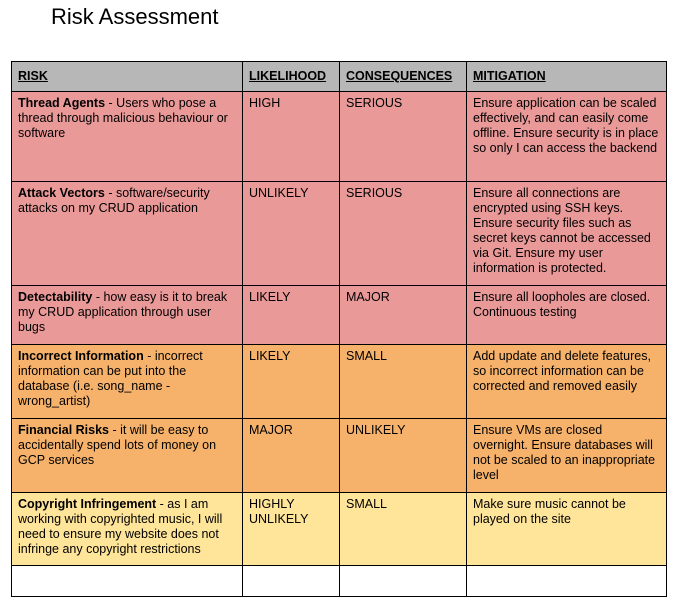  I want to click on risk-name: Thread Agents, so click(62, 103).